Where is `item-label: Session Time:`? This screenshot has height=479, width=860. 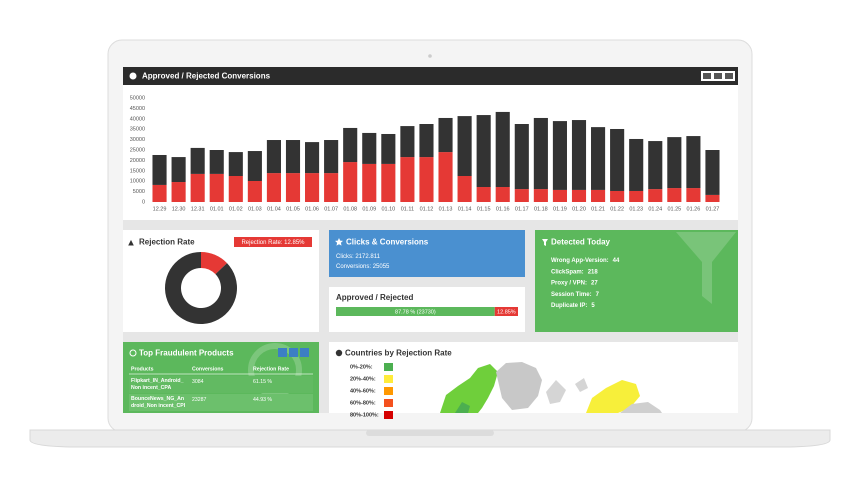
item-label: Session Time: is located at coordinates (571, 294).